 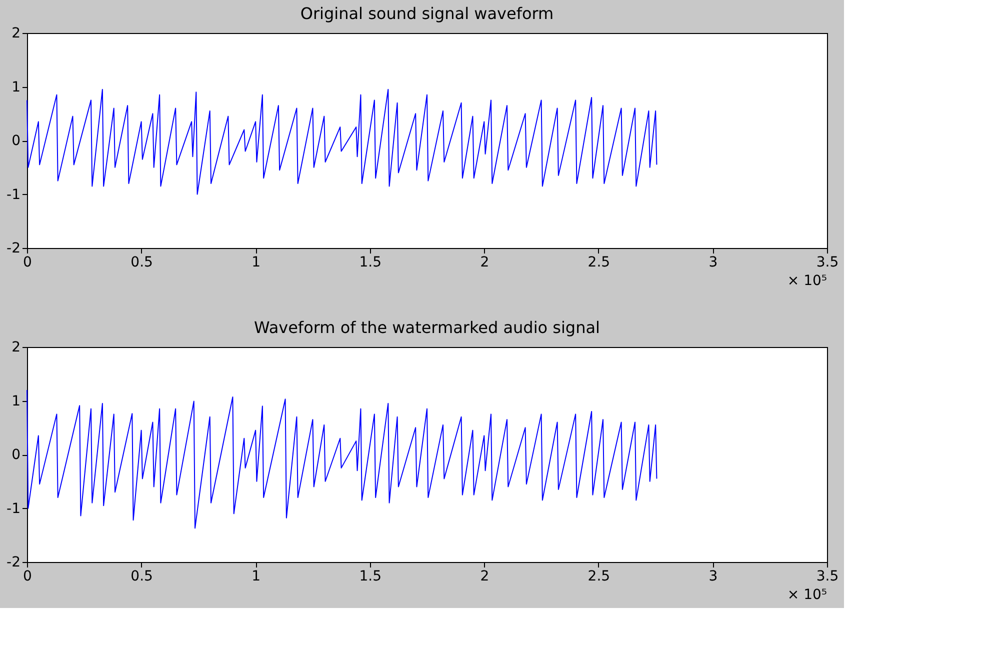 I want to click on chart-title: Waveform of the watermarked audio signal, so click(x=427, y=327).